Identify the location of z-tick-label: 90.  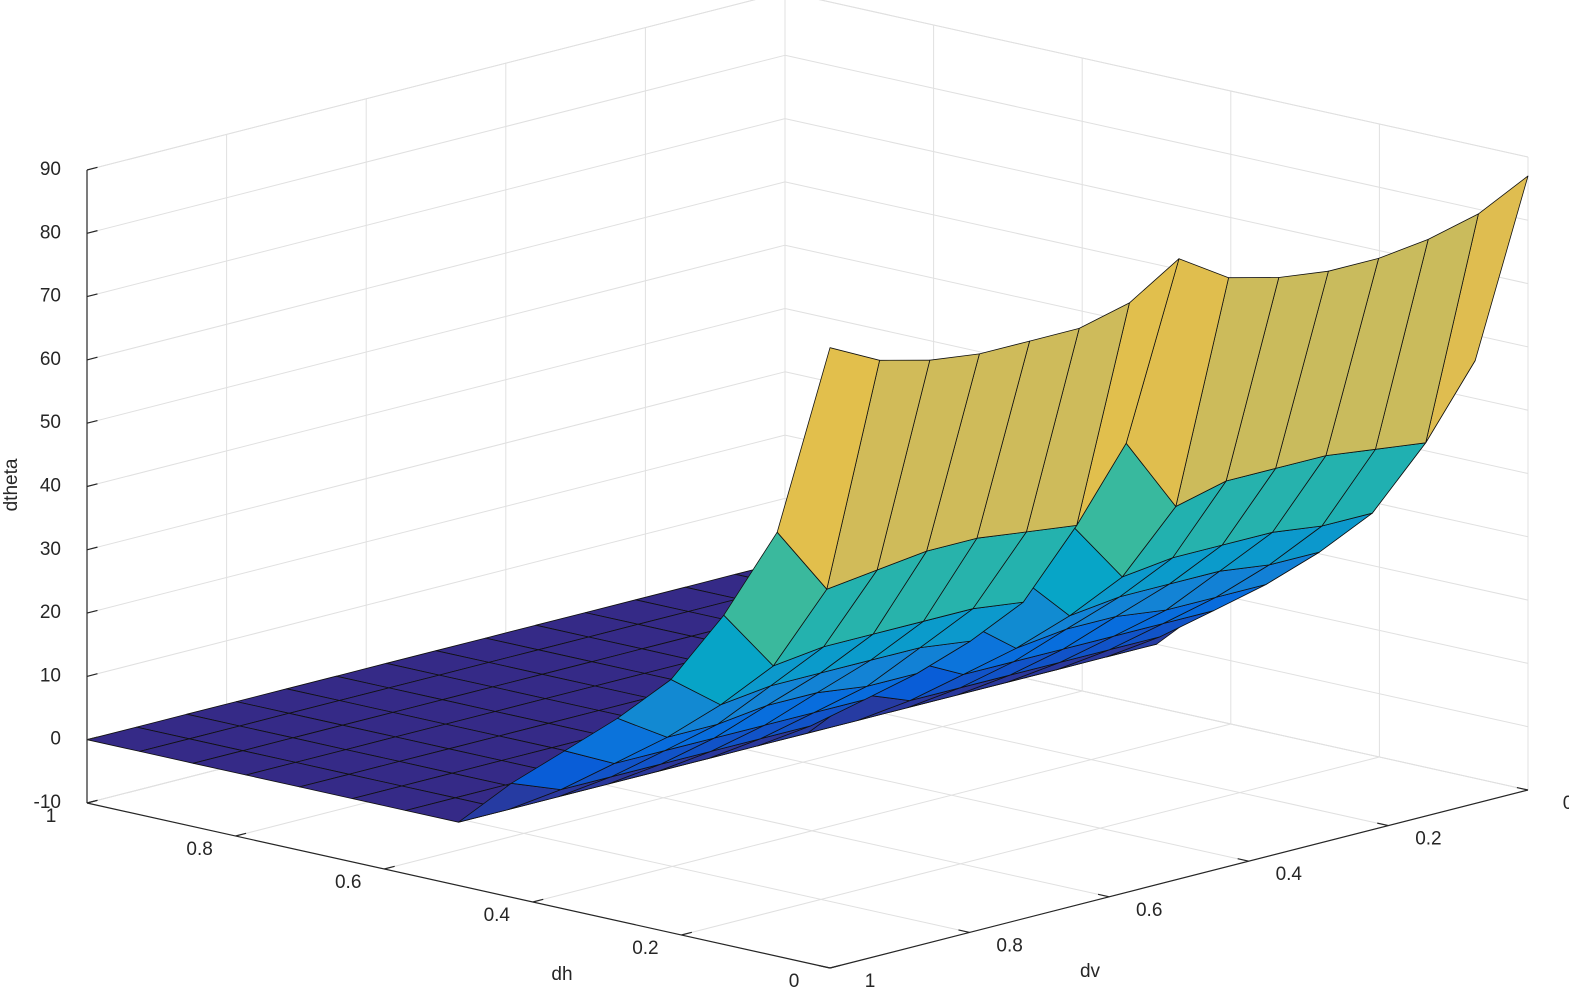
(50, 169).